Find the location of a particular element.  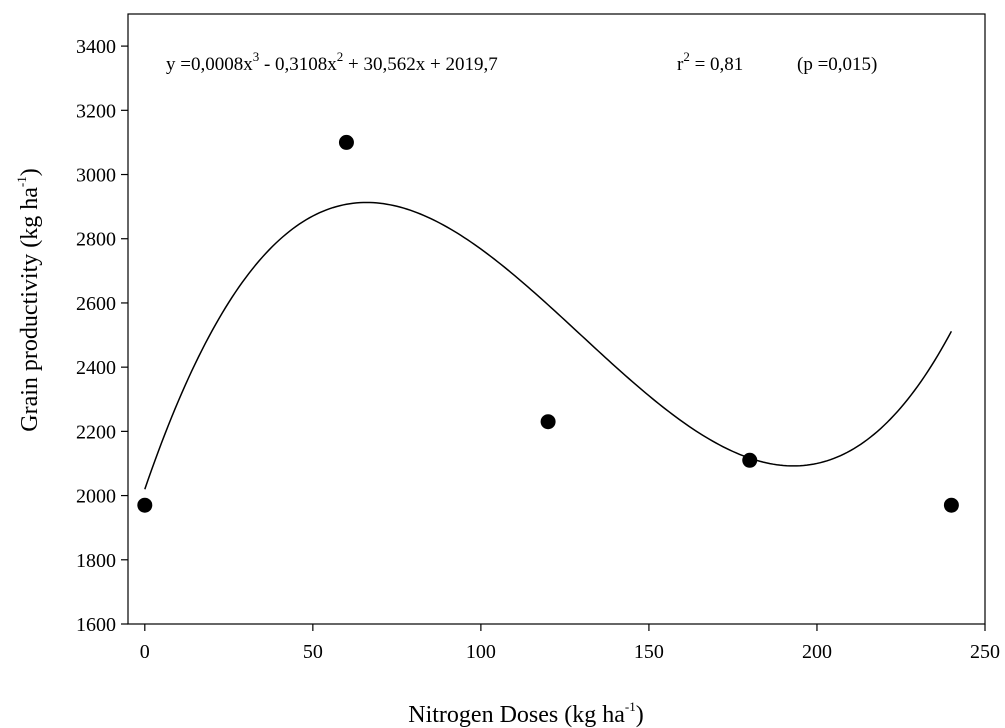

x-tick-label: 250 is located at coordinates (985, 652).